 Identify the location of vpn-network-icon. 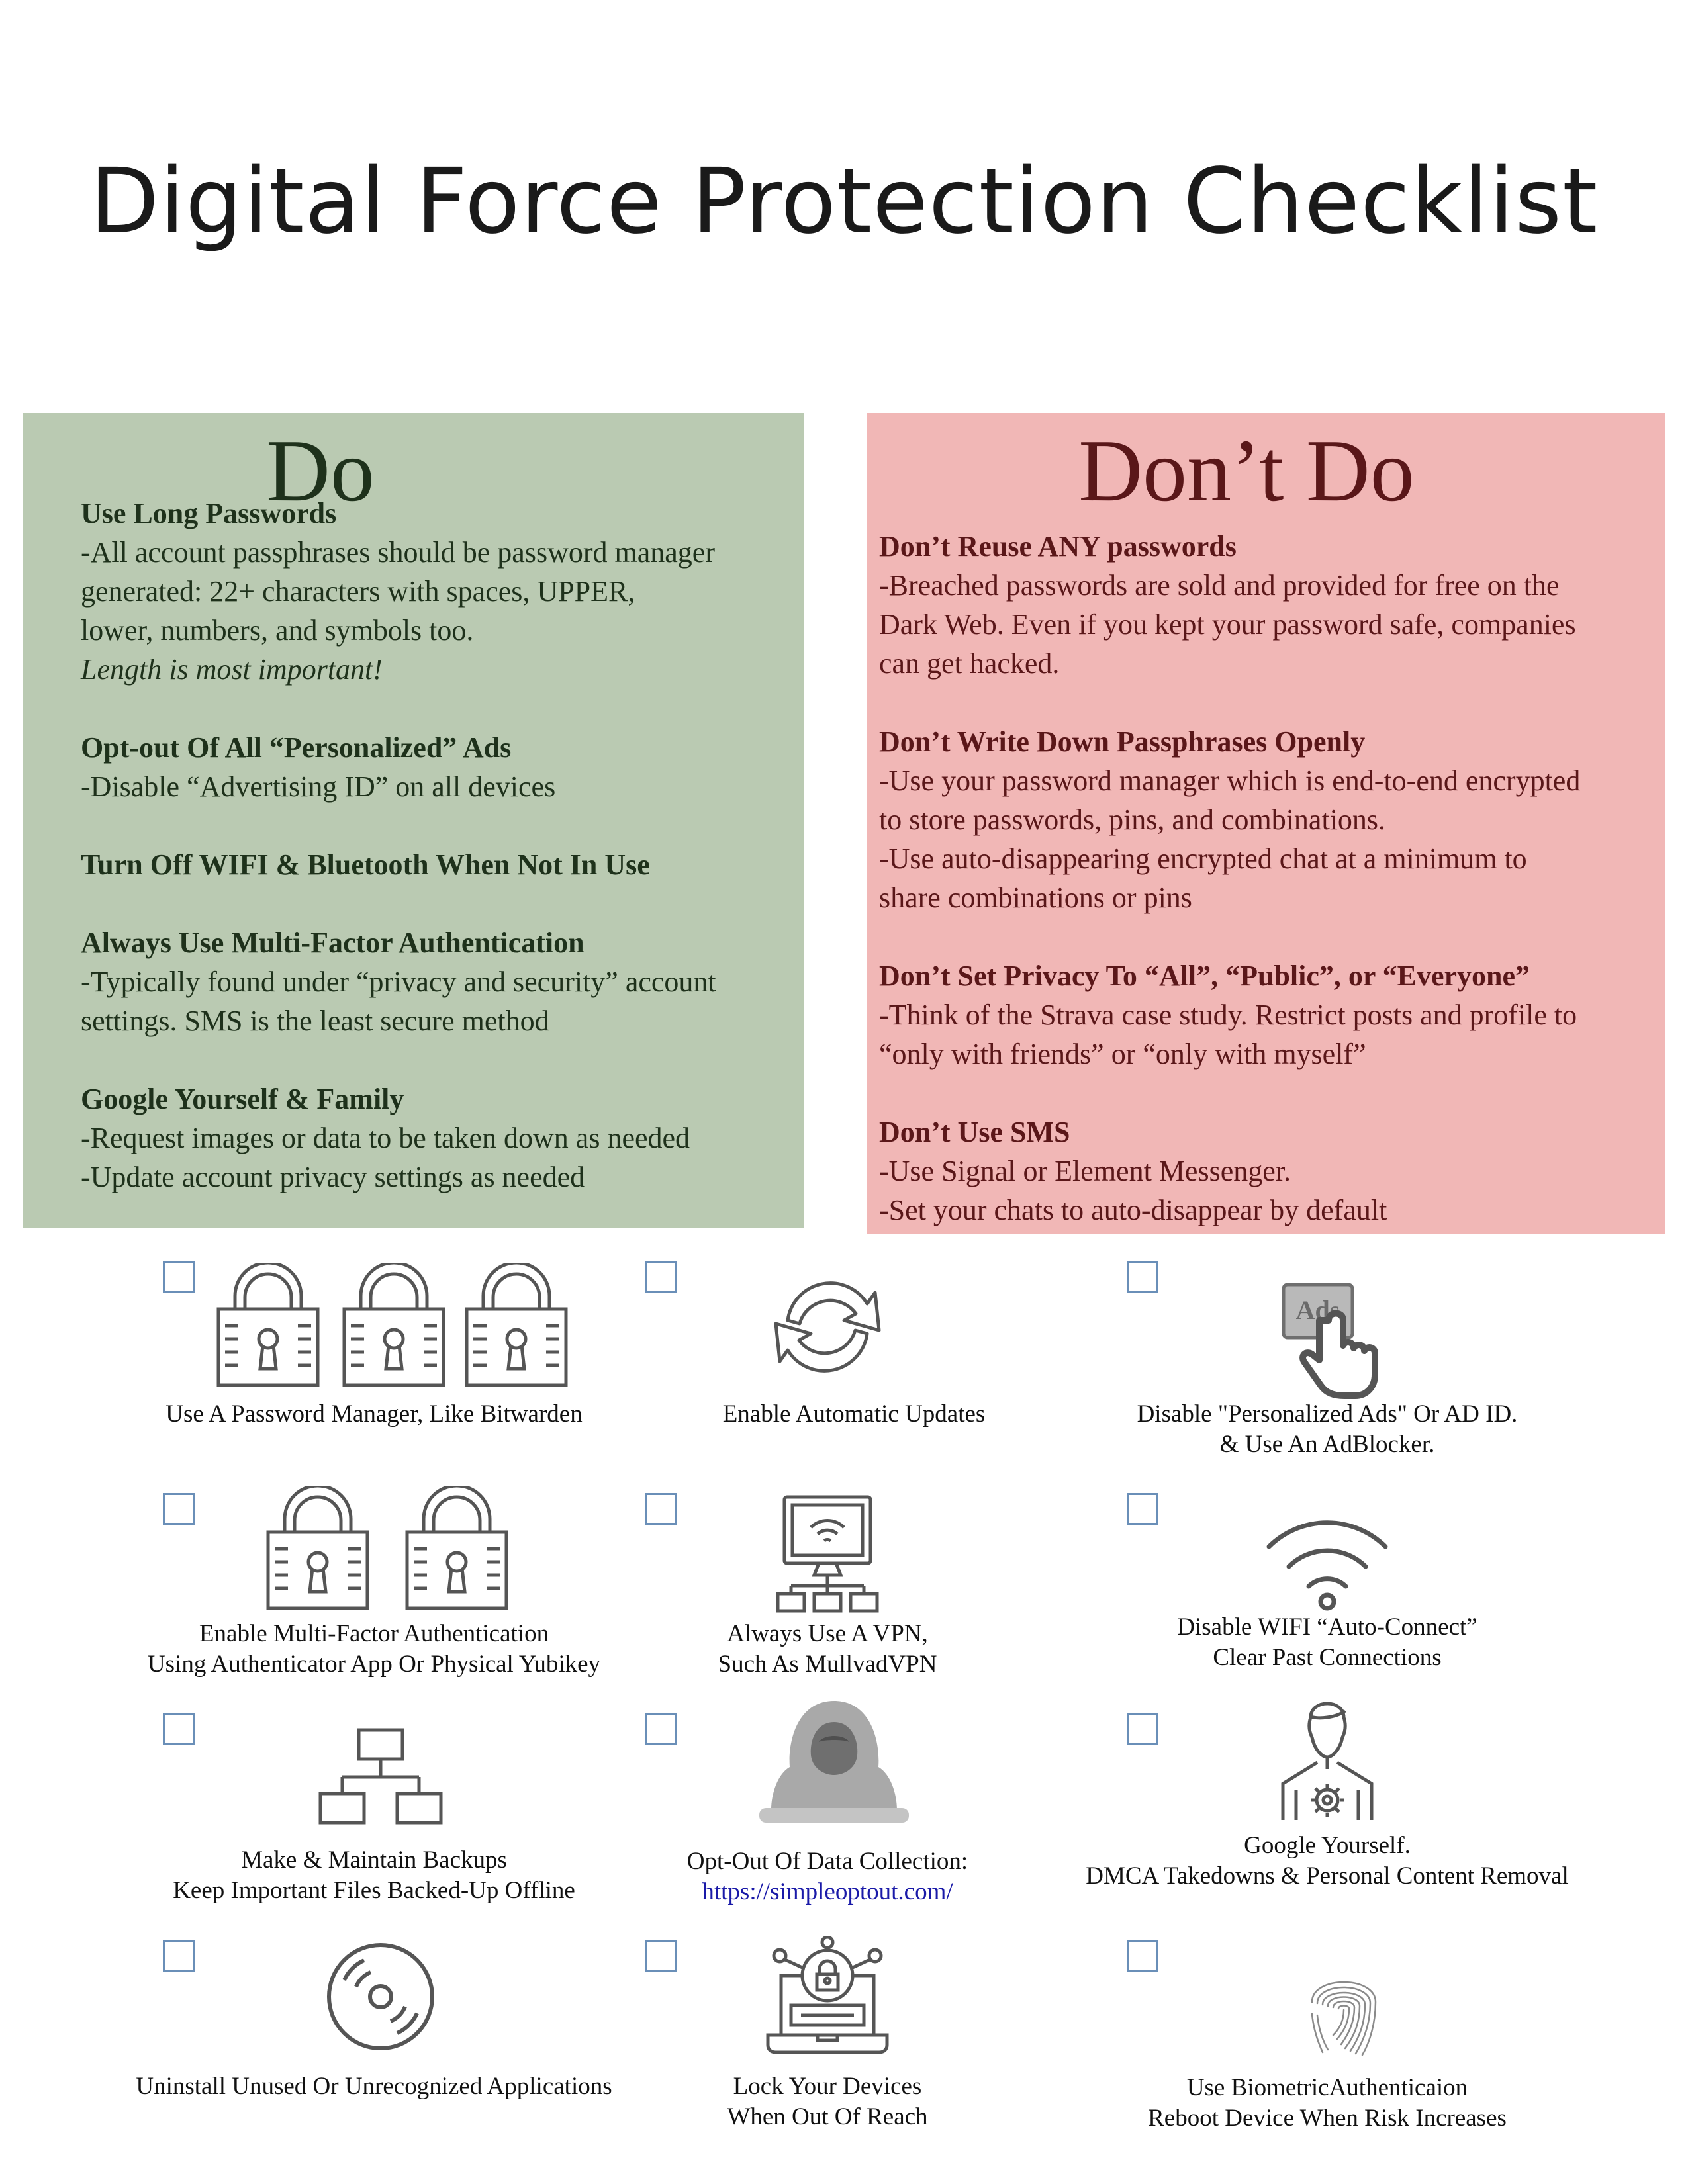
(827, 1554).